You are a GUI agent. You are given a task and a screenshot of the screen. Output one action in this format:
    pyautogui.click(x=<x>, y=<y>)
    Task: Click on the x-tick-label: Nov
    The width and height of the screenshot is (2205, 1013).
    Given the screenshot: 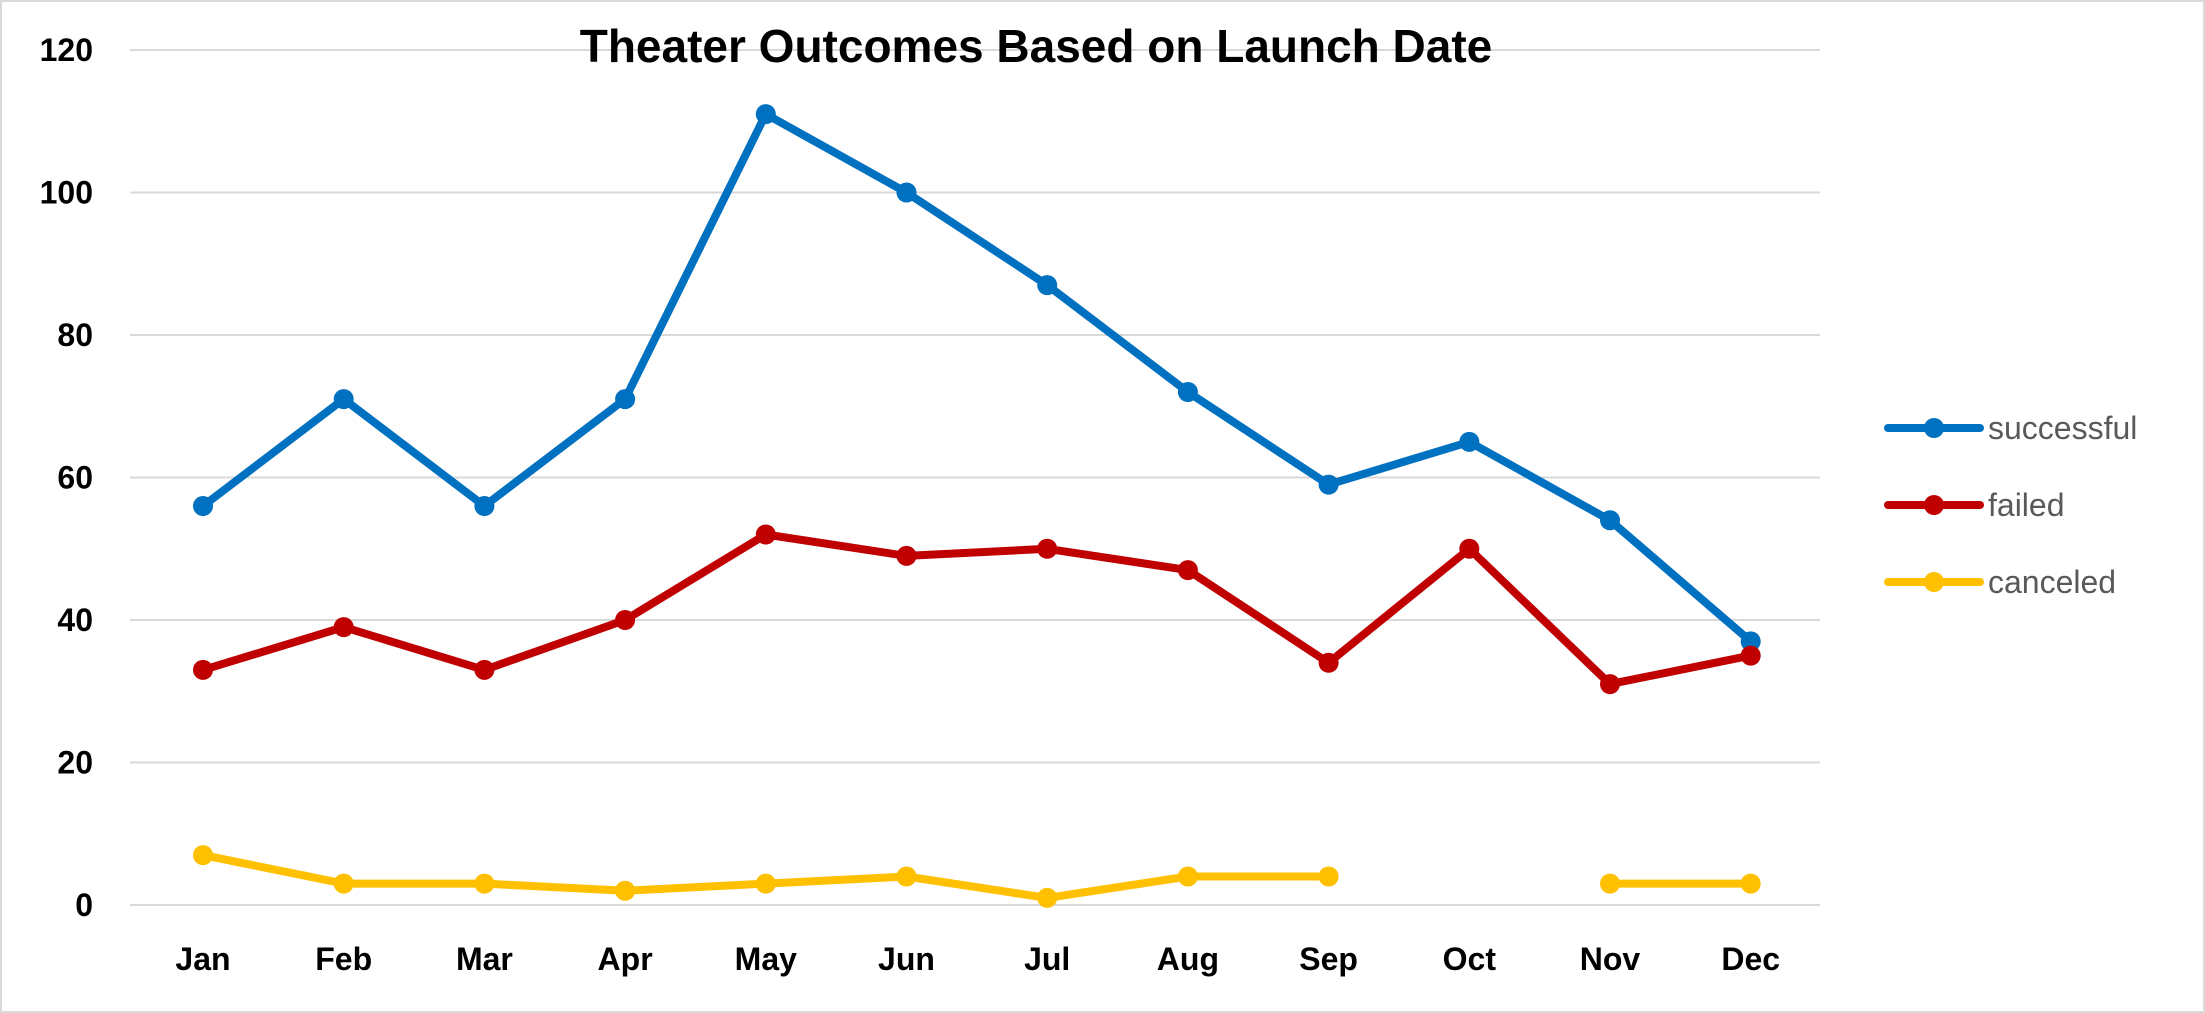 What is the action you would take?
    pyautogui.click(x=1610, y=959)
    